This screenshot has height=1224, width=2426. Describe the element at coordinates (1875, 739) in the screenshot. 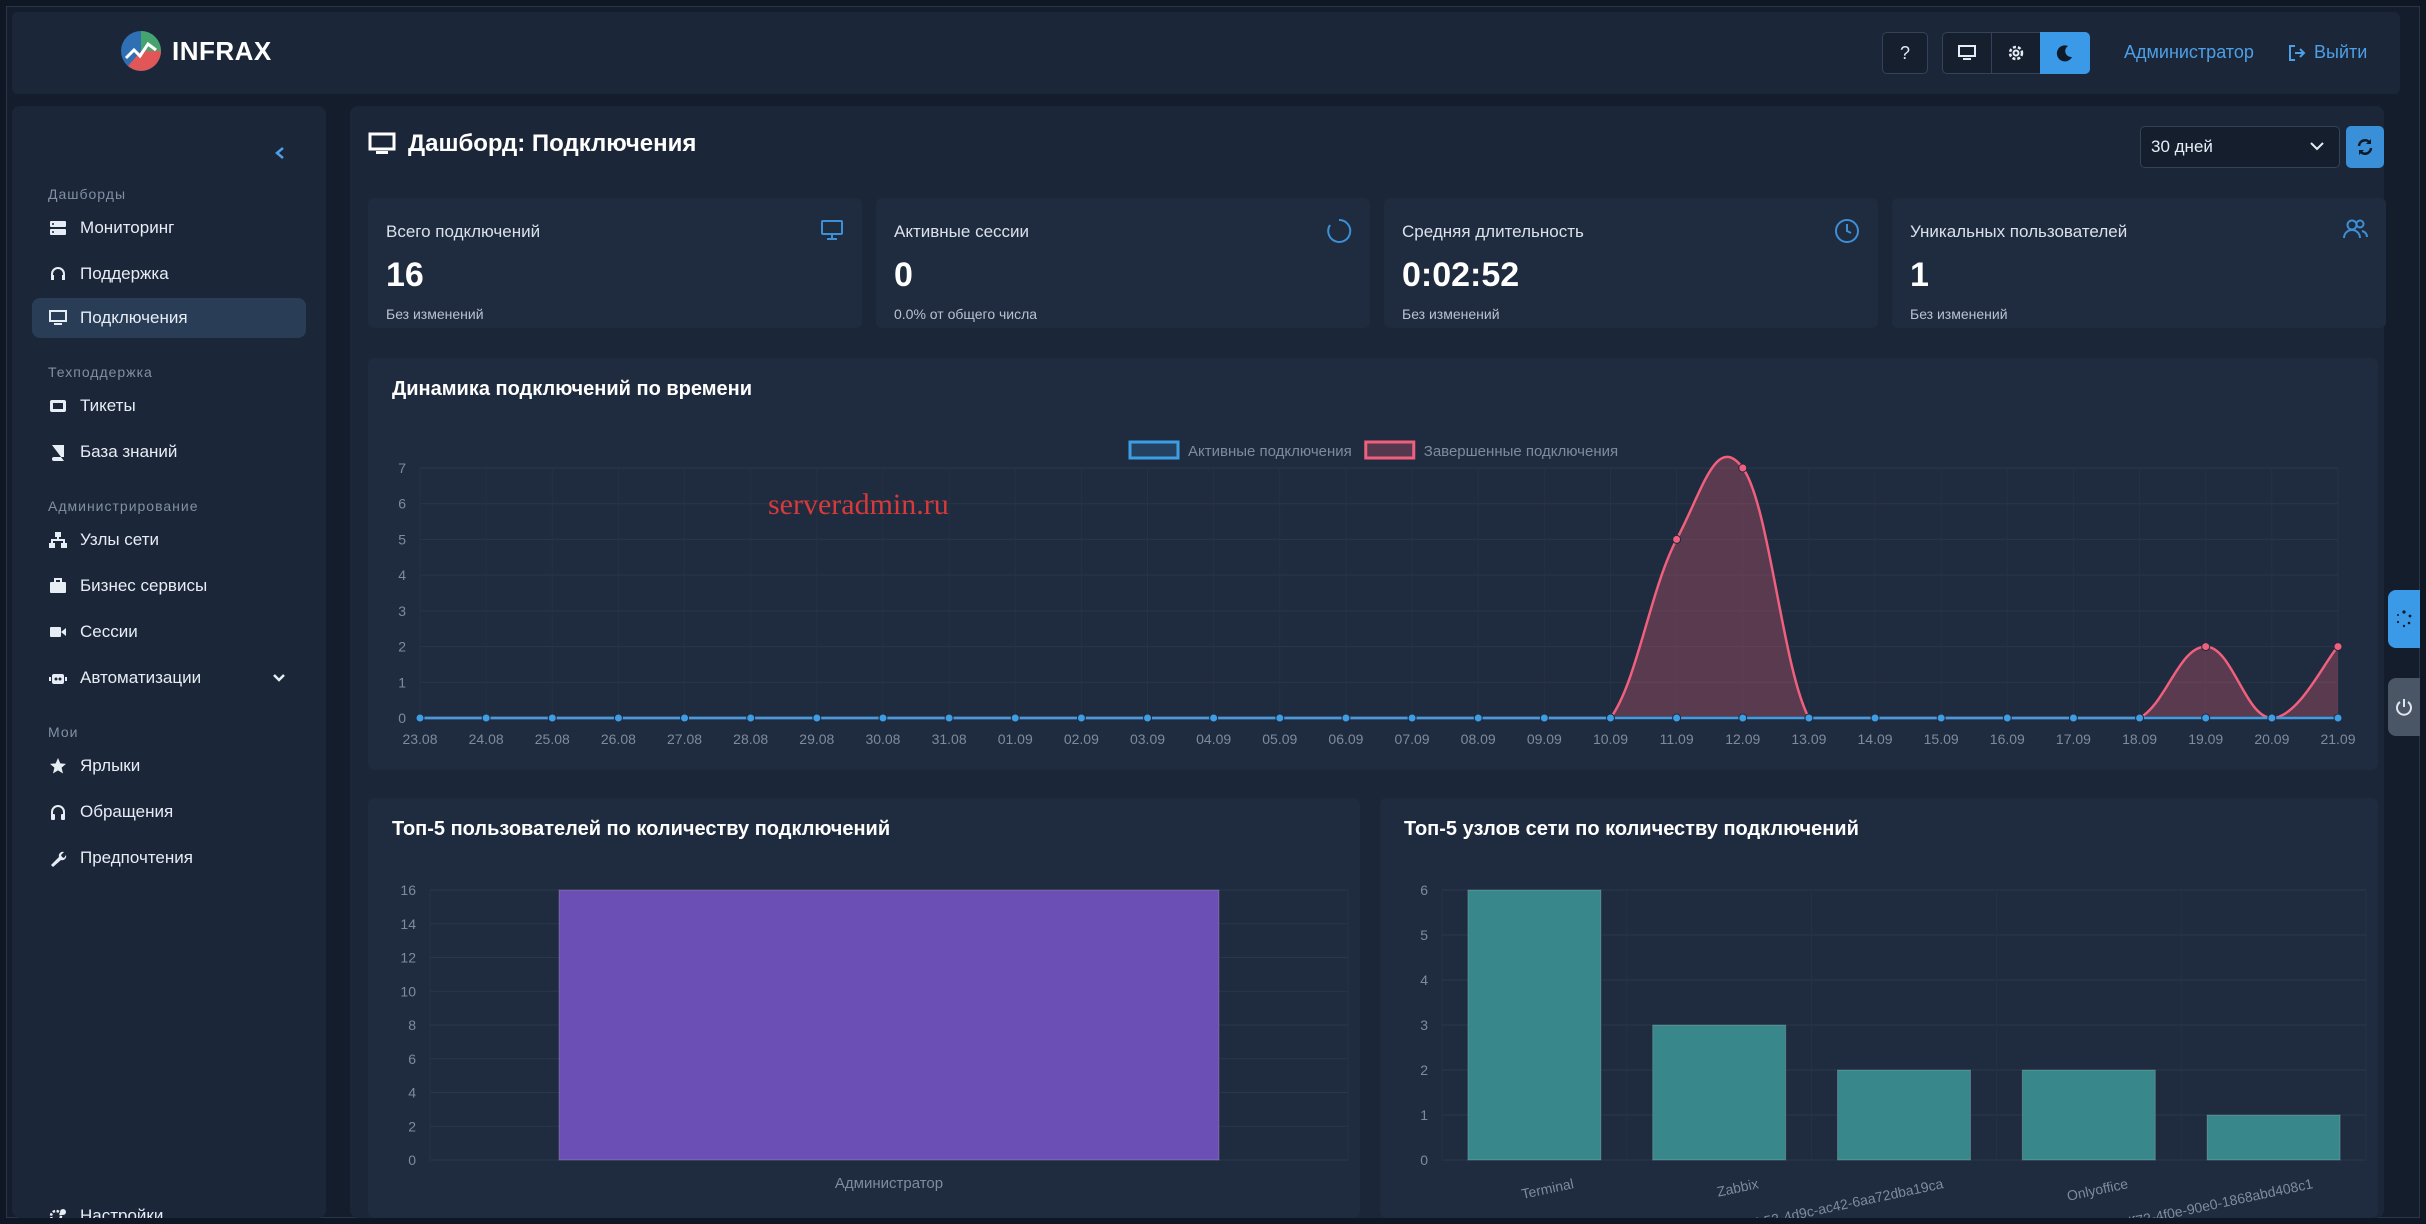

I see `x-tick-label: 14.09` at that location.